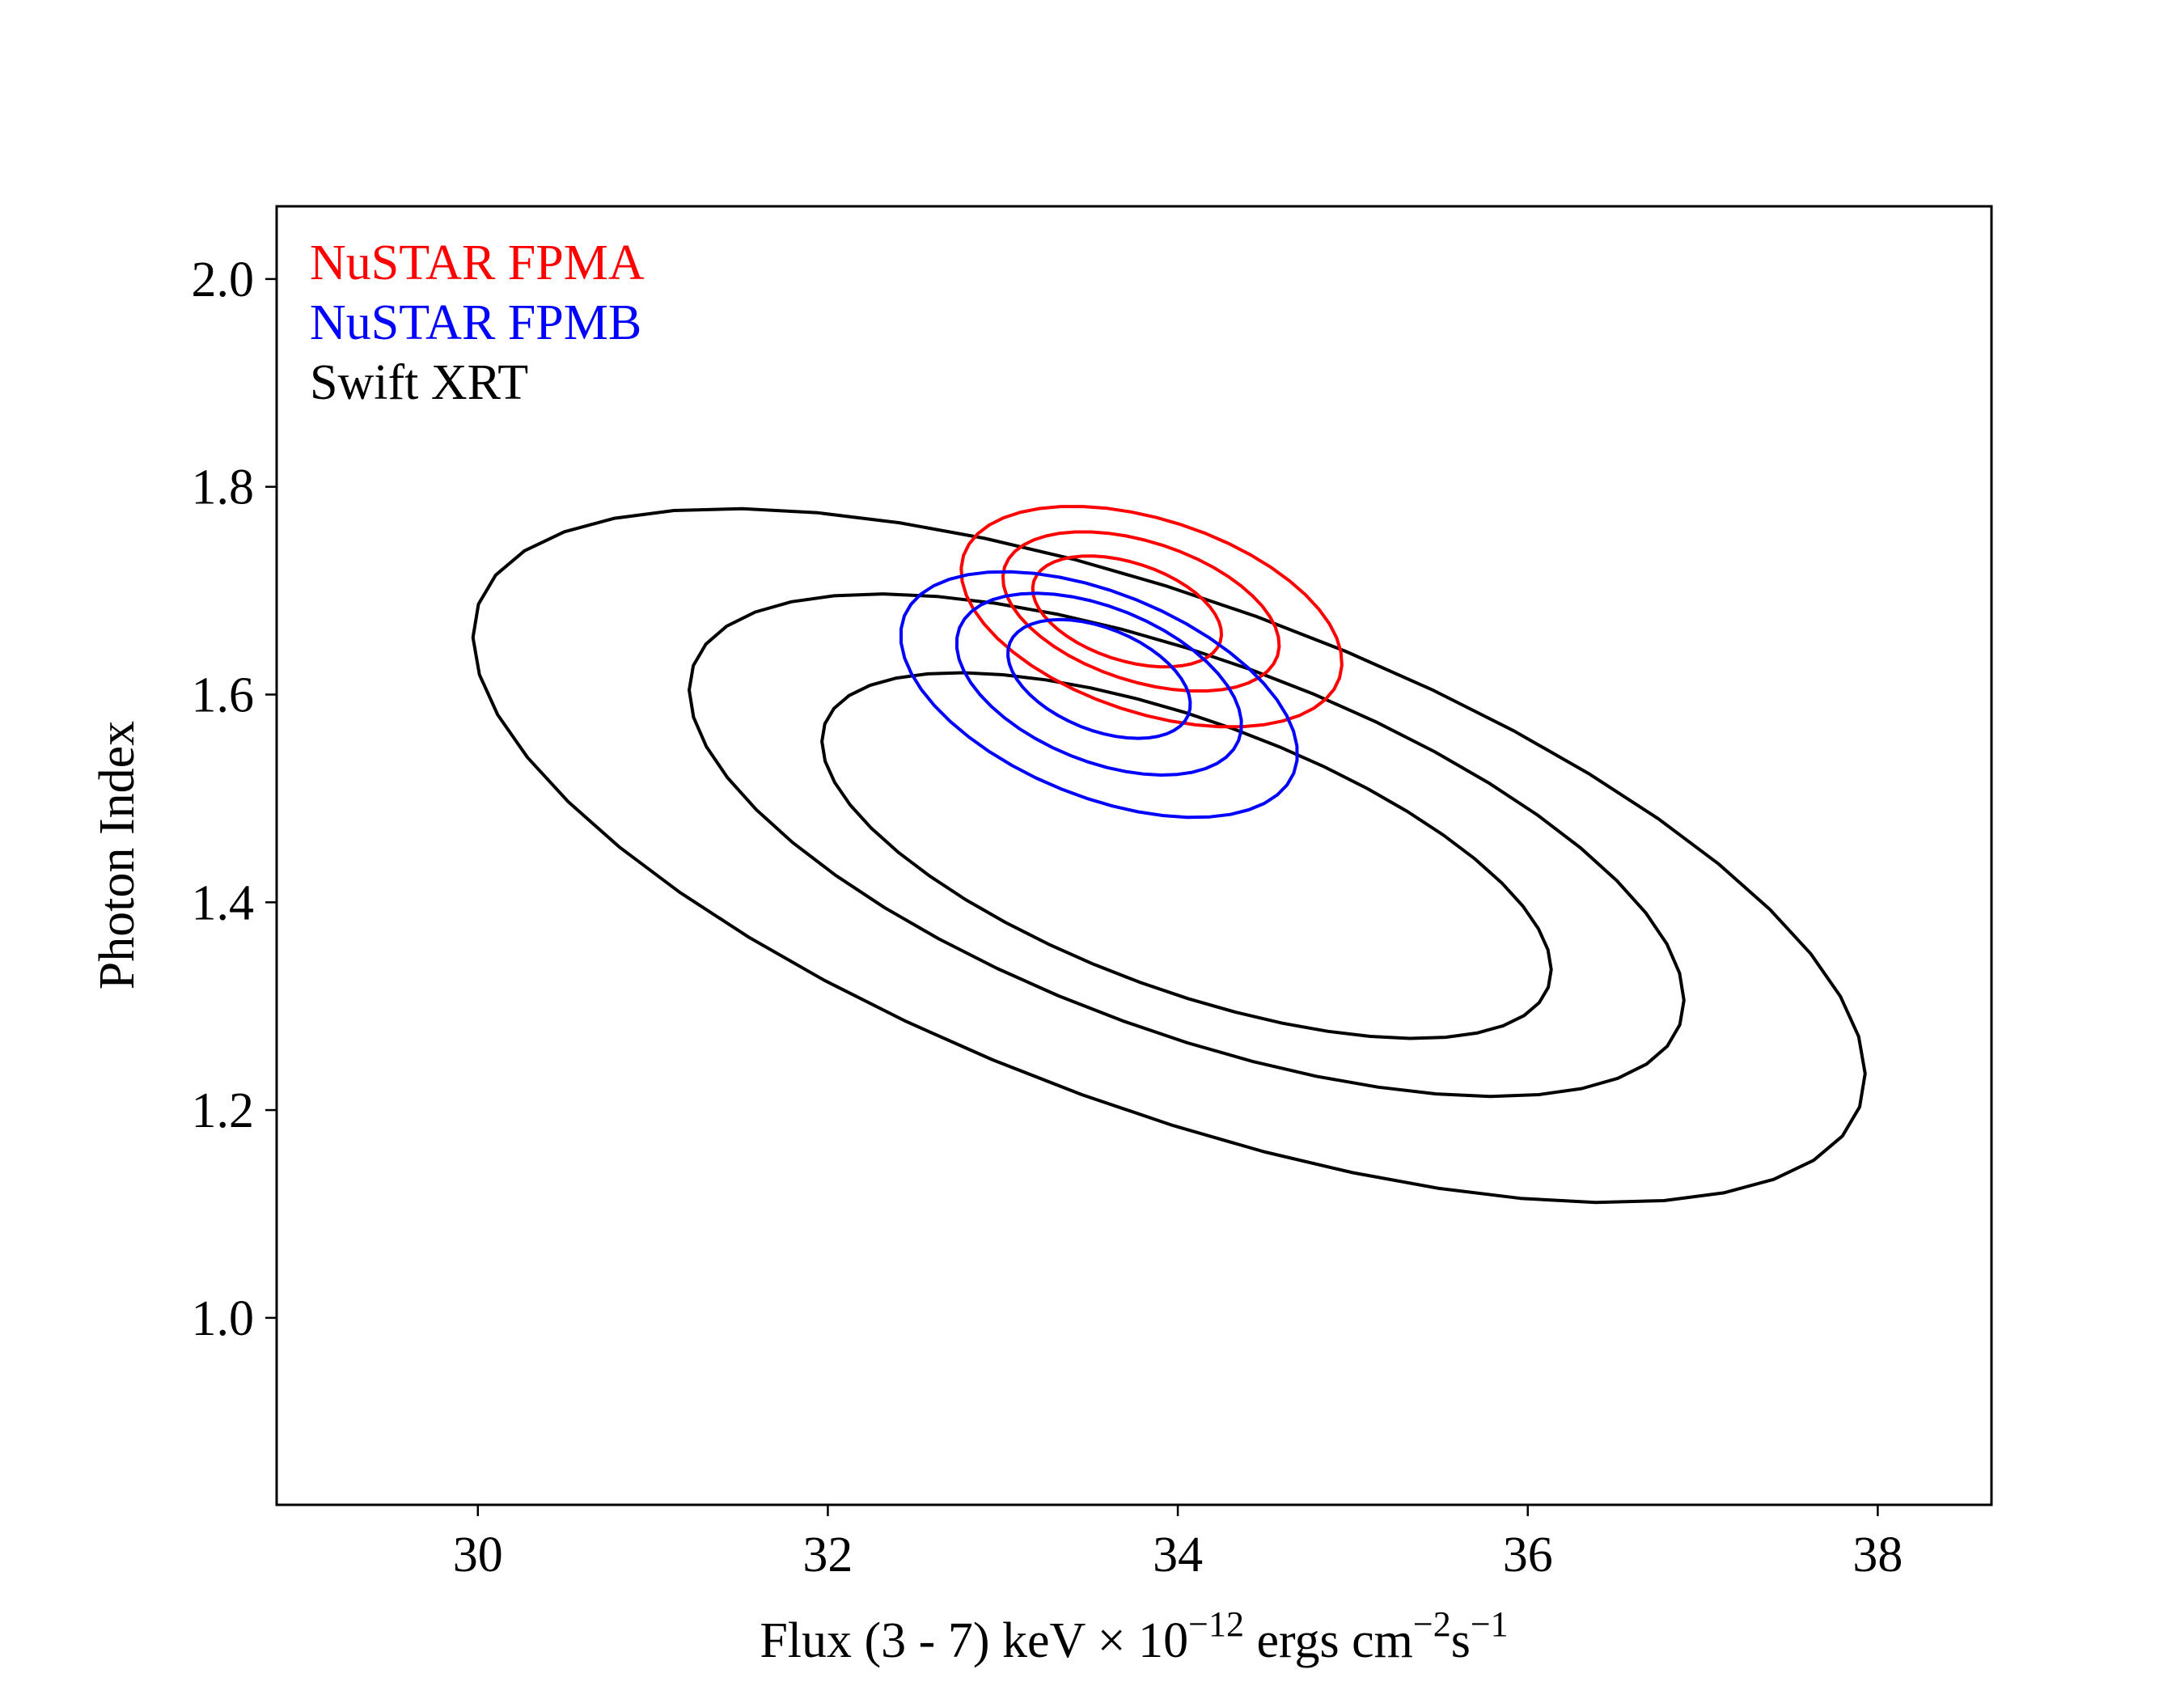 This screenshot has width=2184, height=1699. Describe the element at coordinates (223, 279) in the screenshot. I see `y-tick-label: 2.0` at that location.